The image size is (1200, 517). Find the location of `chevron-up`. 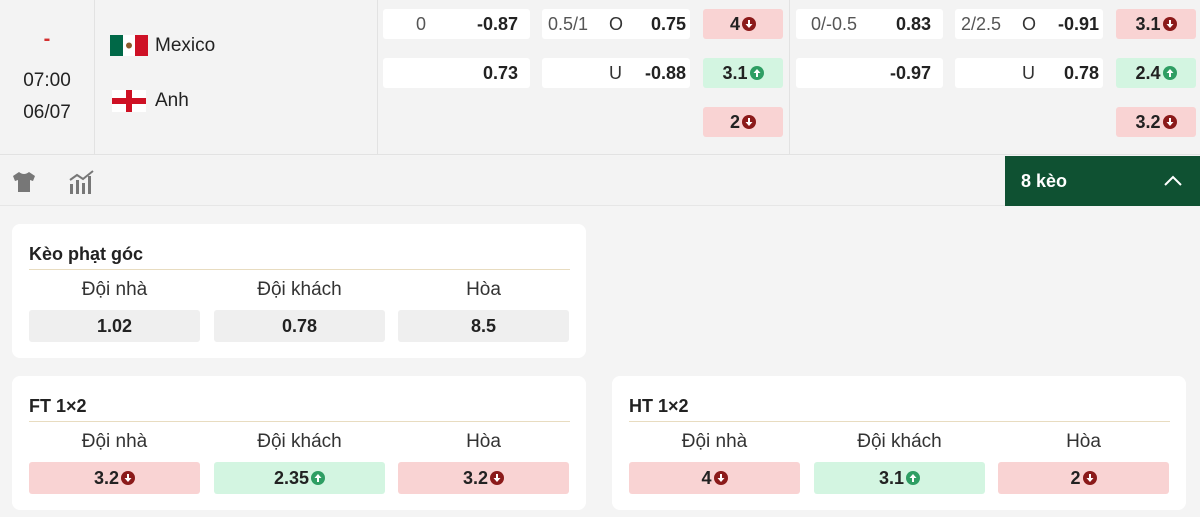

chevron-up is located at coordinates (1173, 180).